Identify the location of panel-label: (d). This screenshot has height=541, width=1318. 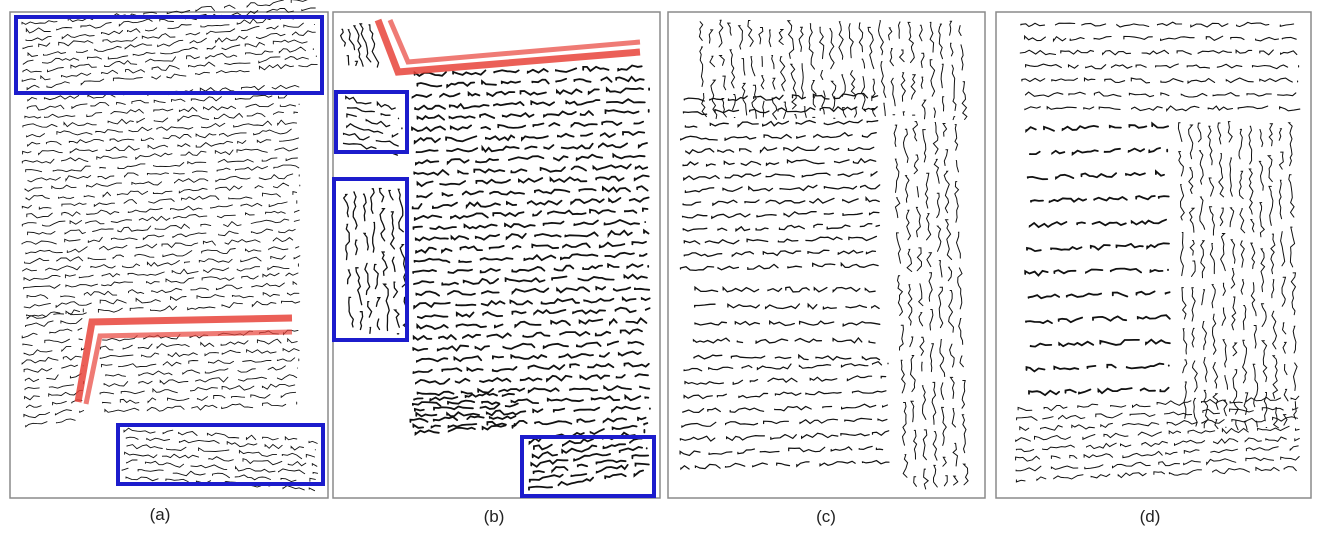
(1150, 516).